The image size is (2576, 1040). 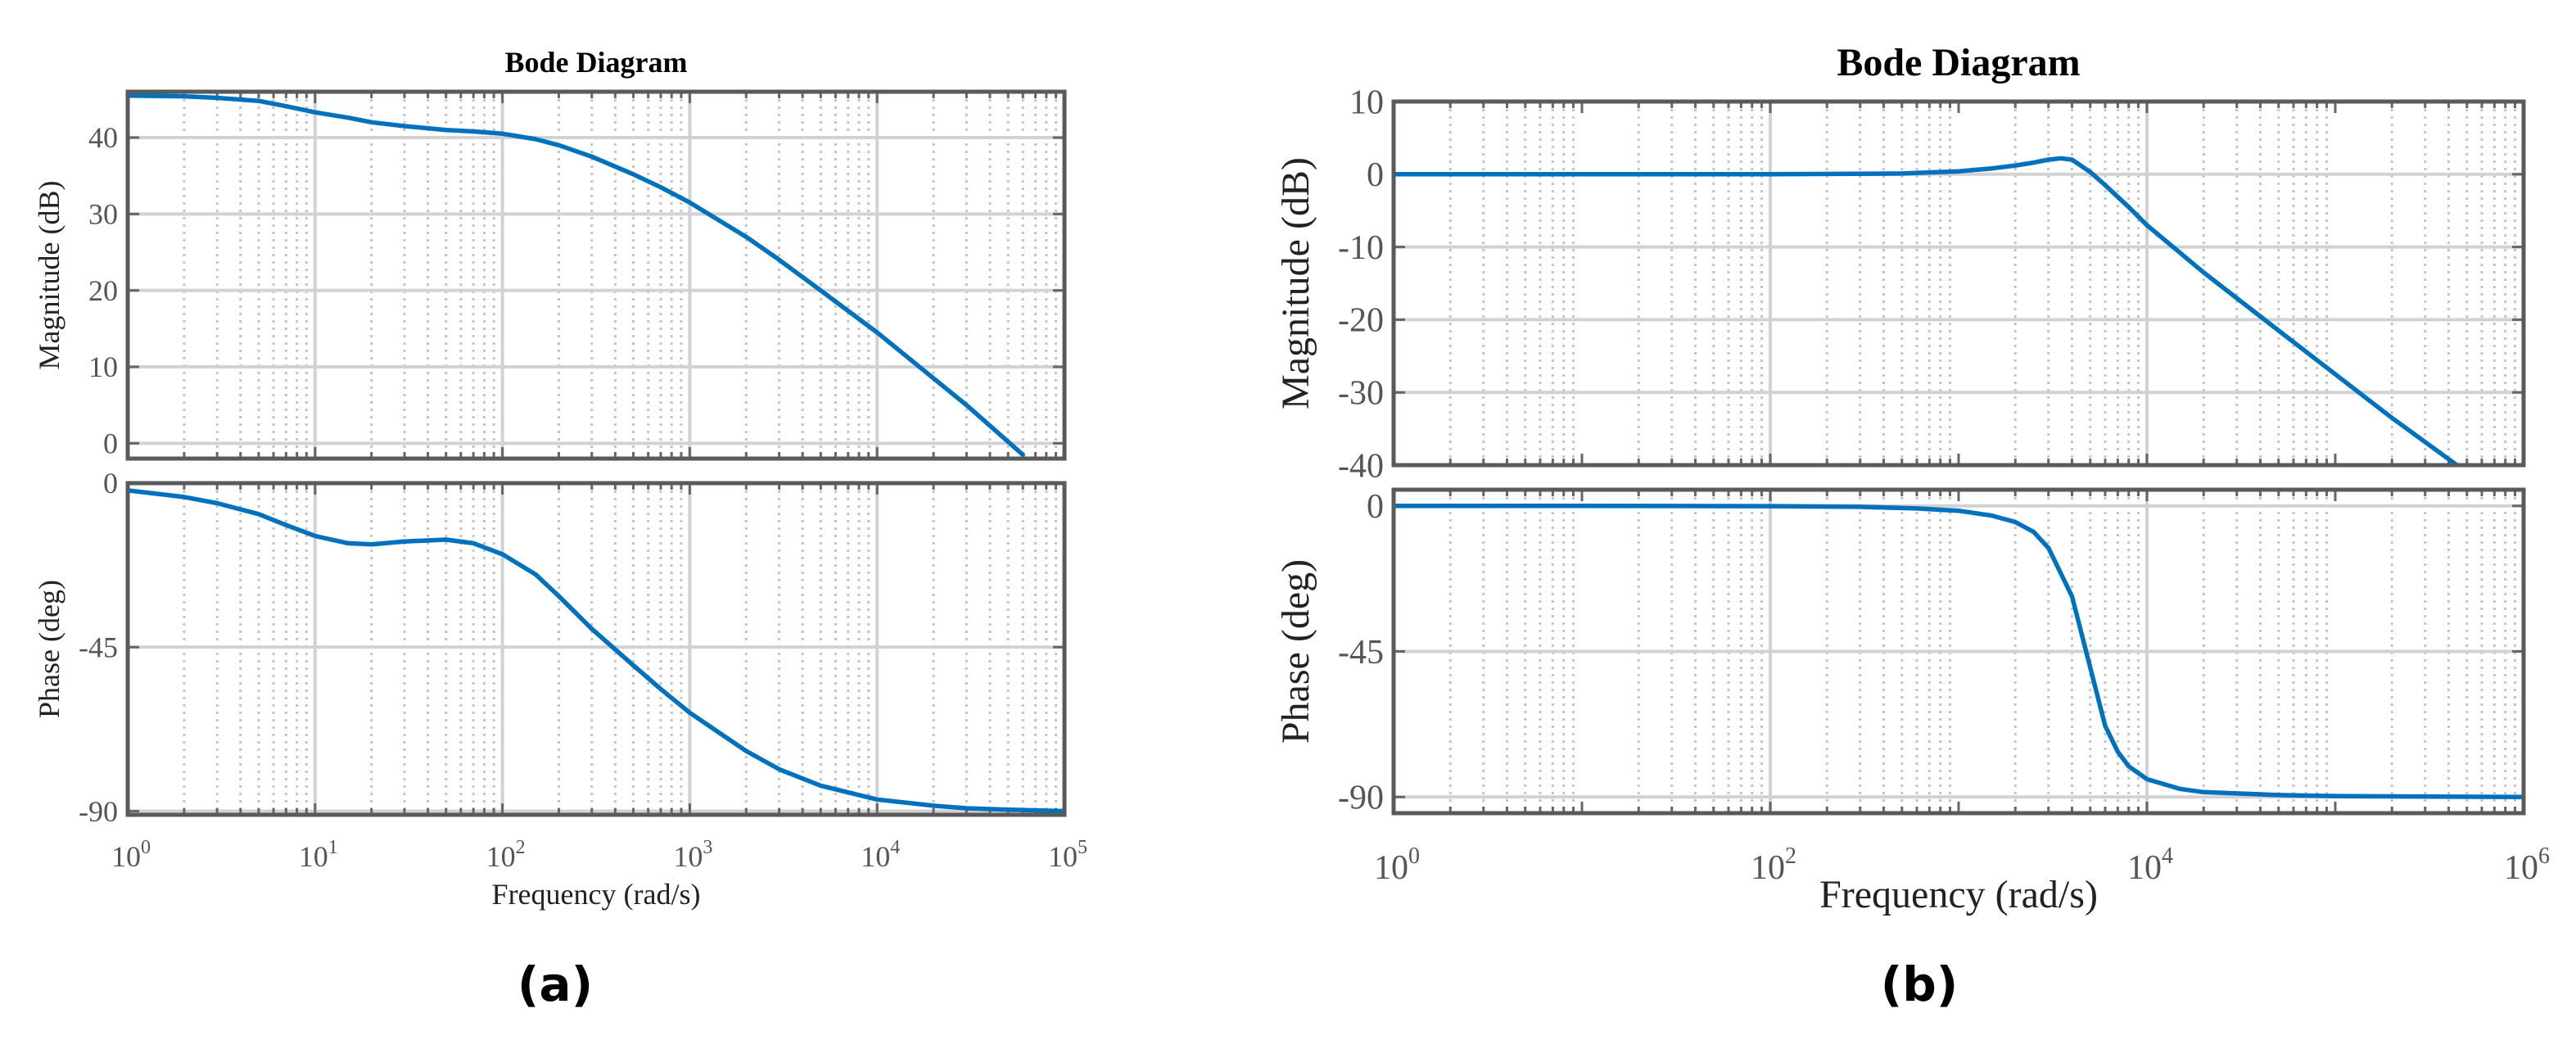 I want to click on phase-plot-area, so click(x=596, y=649).